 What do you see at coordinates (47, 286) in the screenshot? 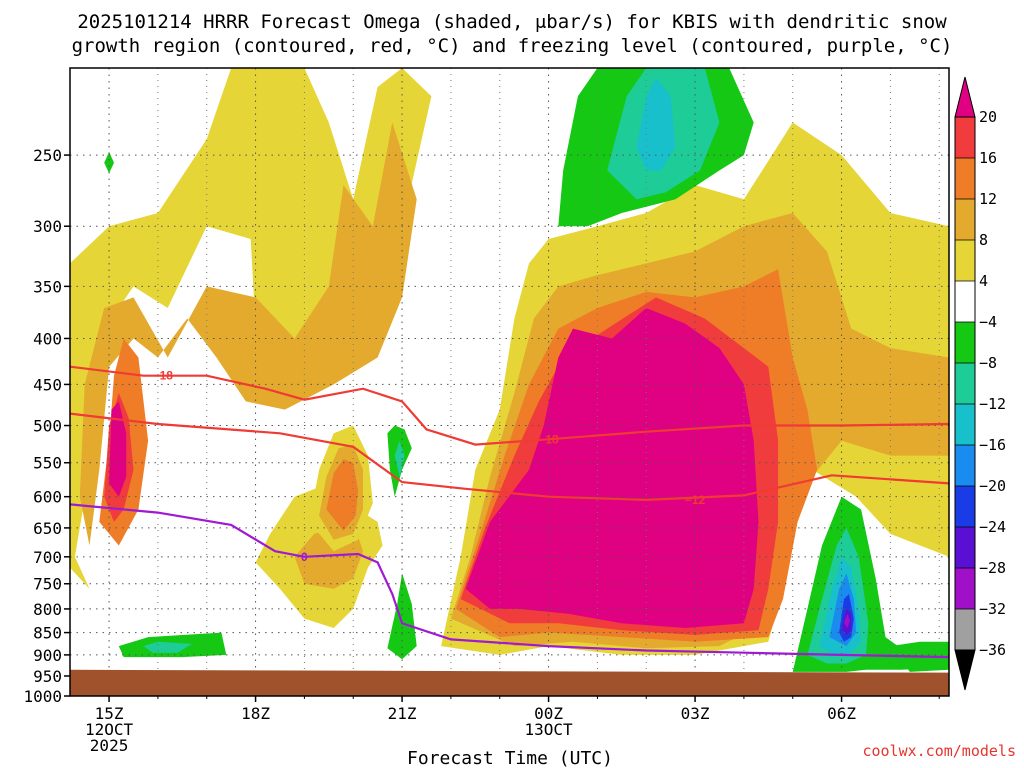
I see `y-tick-label-350: 350` at bounding box center [47, 286].